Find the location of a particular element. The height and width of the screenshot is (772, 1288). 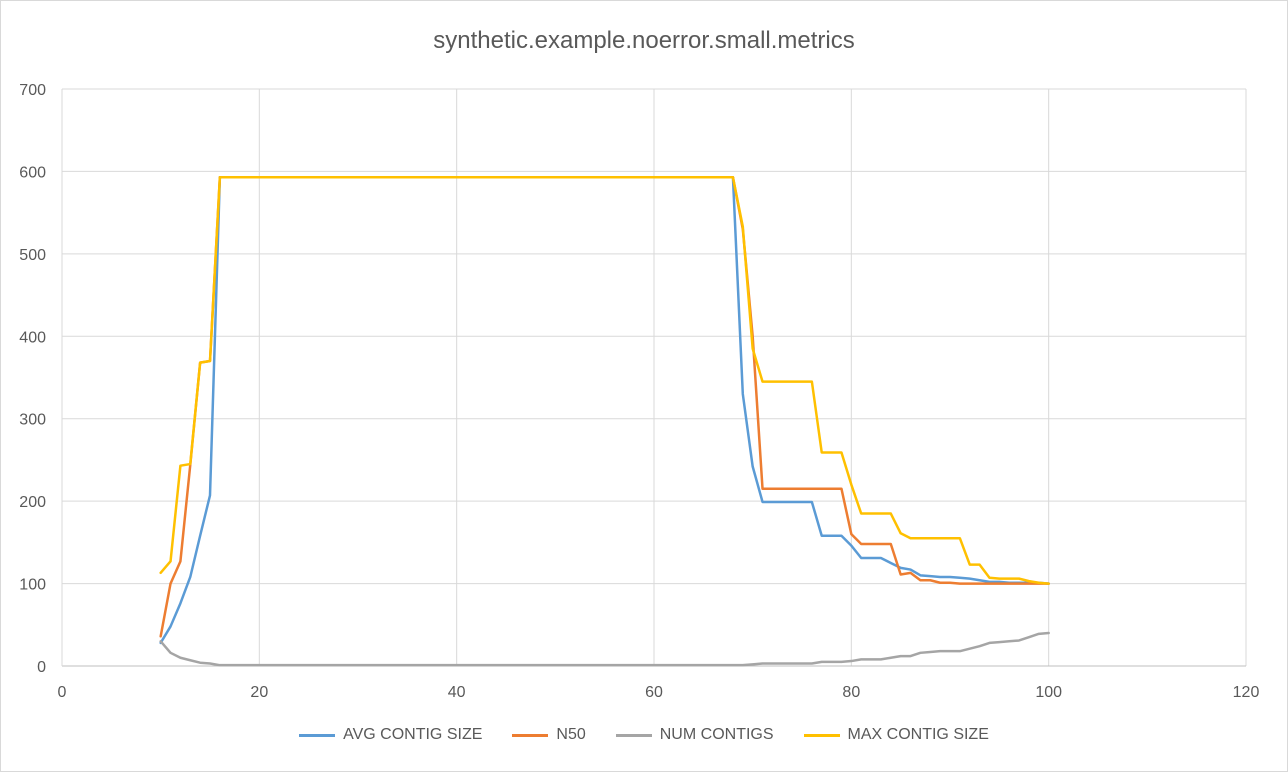

y-tick-label: 200 is located at coordinates (32, 502).